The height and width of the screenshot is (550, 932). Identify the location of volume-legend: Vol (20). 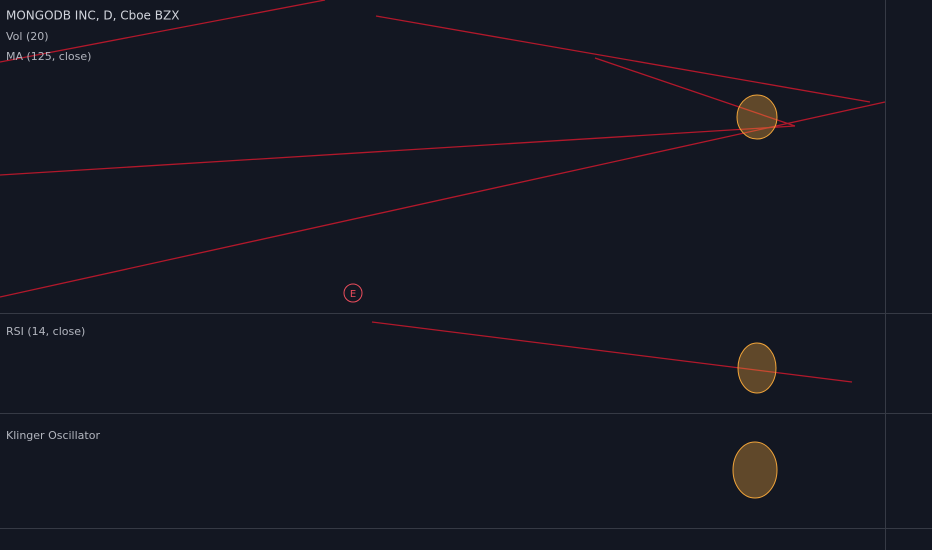
(27, 36).